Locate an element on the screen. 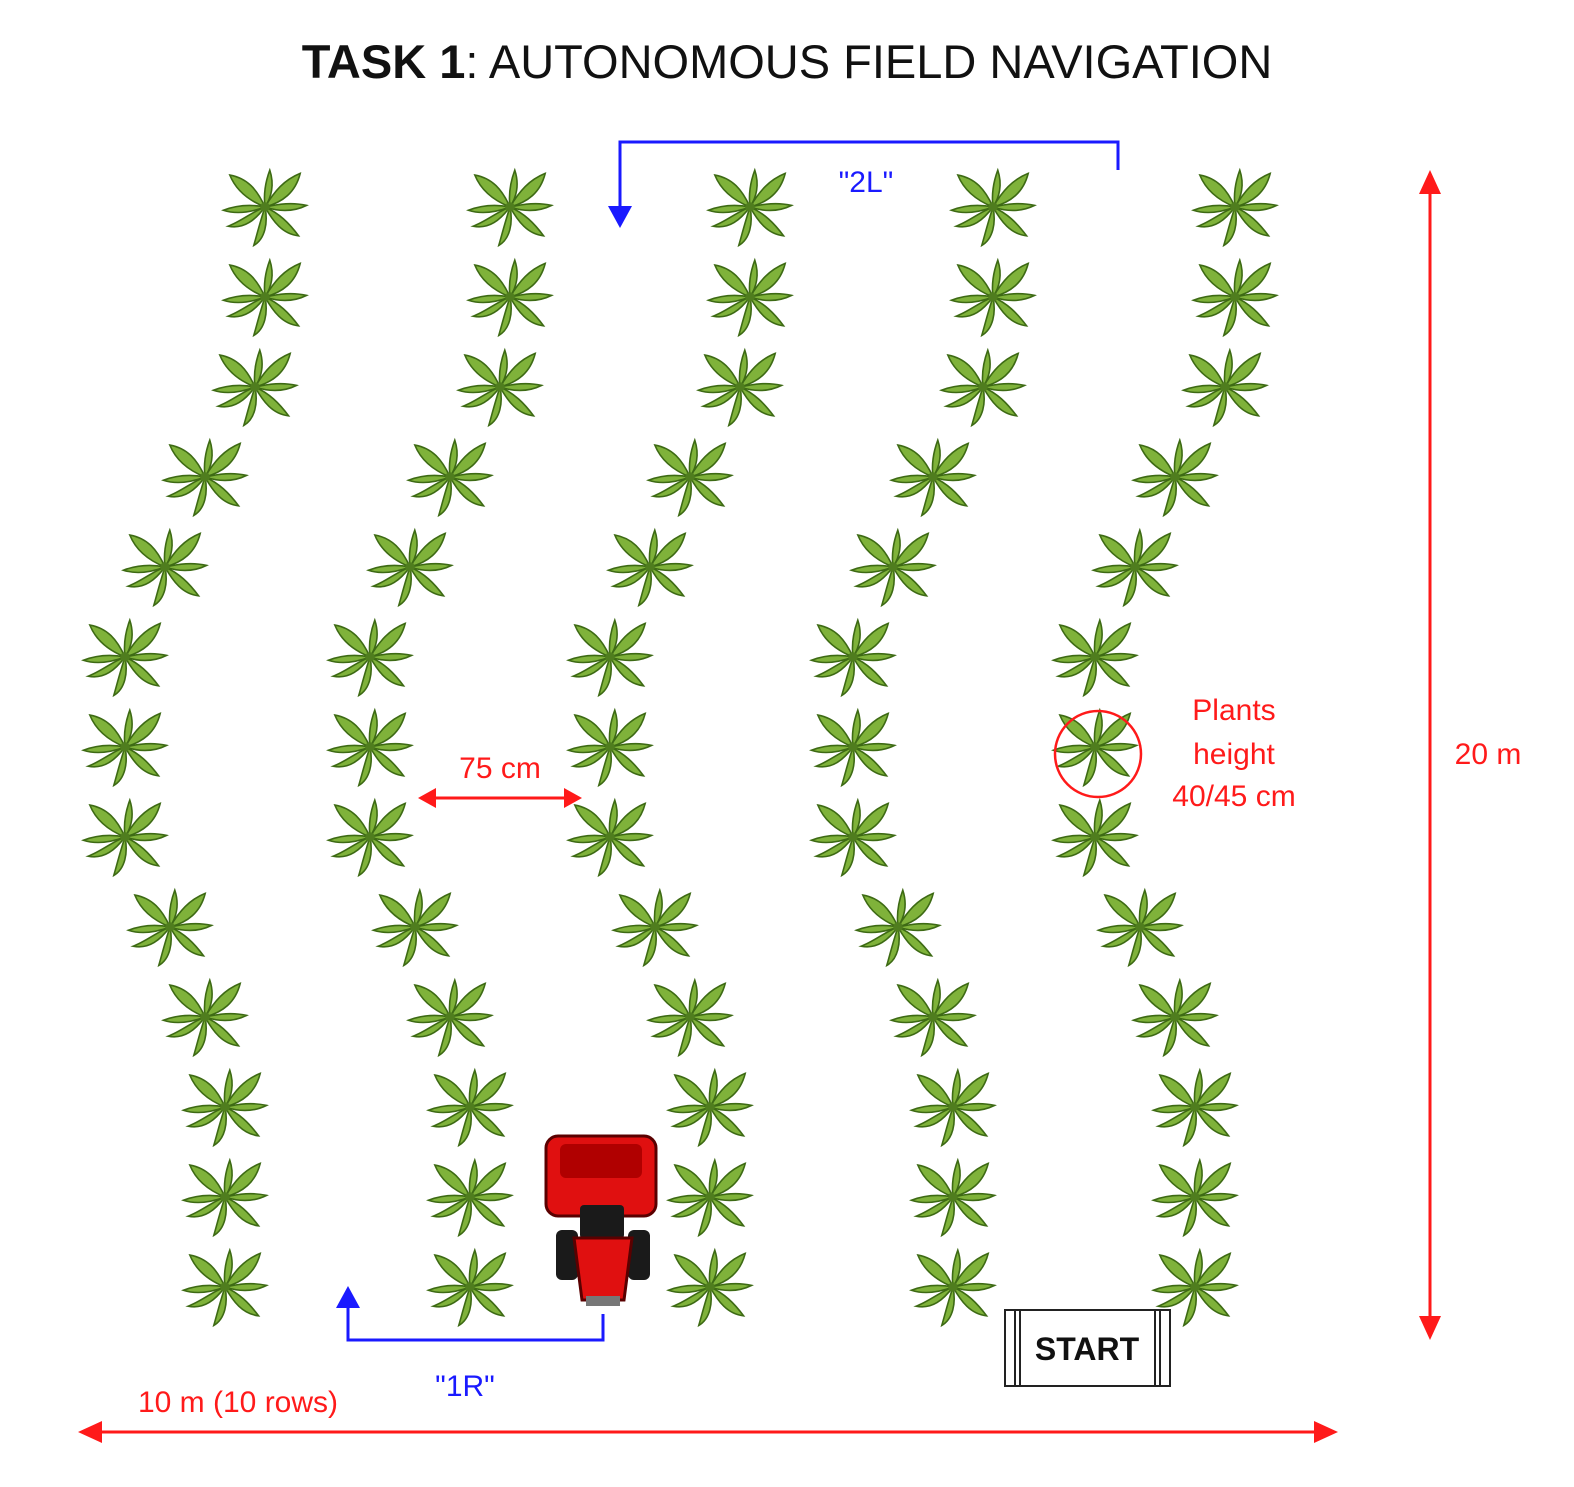  title-bold: TASK 1 is located at coordinates (383, 61).